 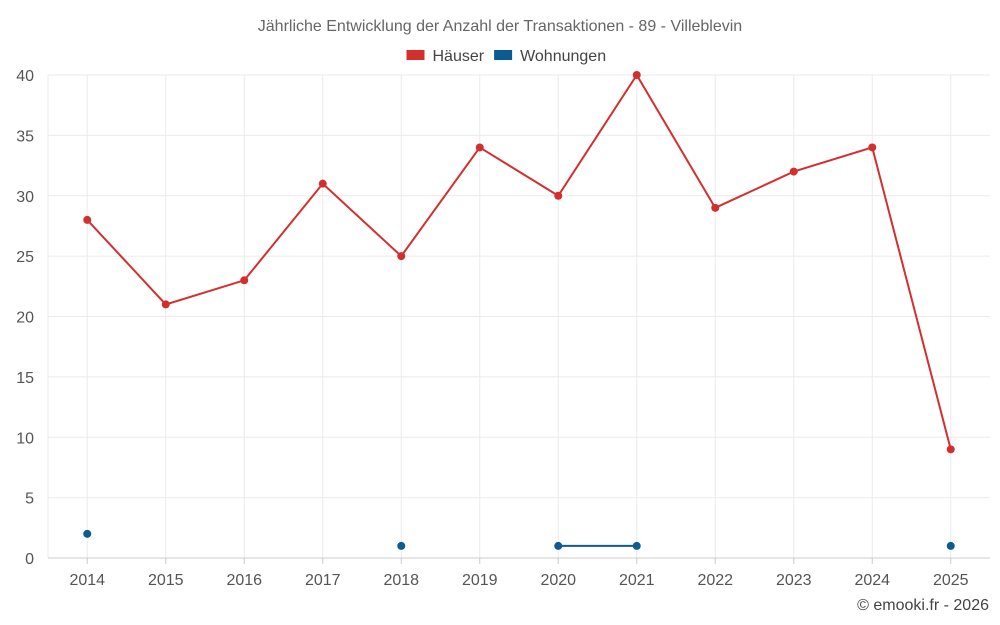 What do you see at coordinates (519, 539) in the screenshot?
I see `series-wohnungen` at bounding box center [519, 539].